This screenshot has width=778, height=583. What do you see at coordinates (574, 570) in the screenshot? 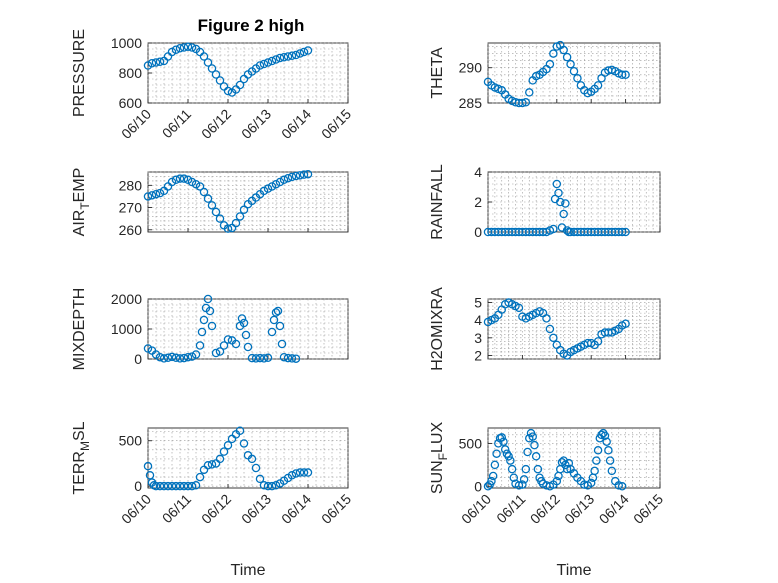
I see `x-axis-label: Time` at bounding box center [574, 570].